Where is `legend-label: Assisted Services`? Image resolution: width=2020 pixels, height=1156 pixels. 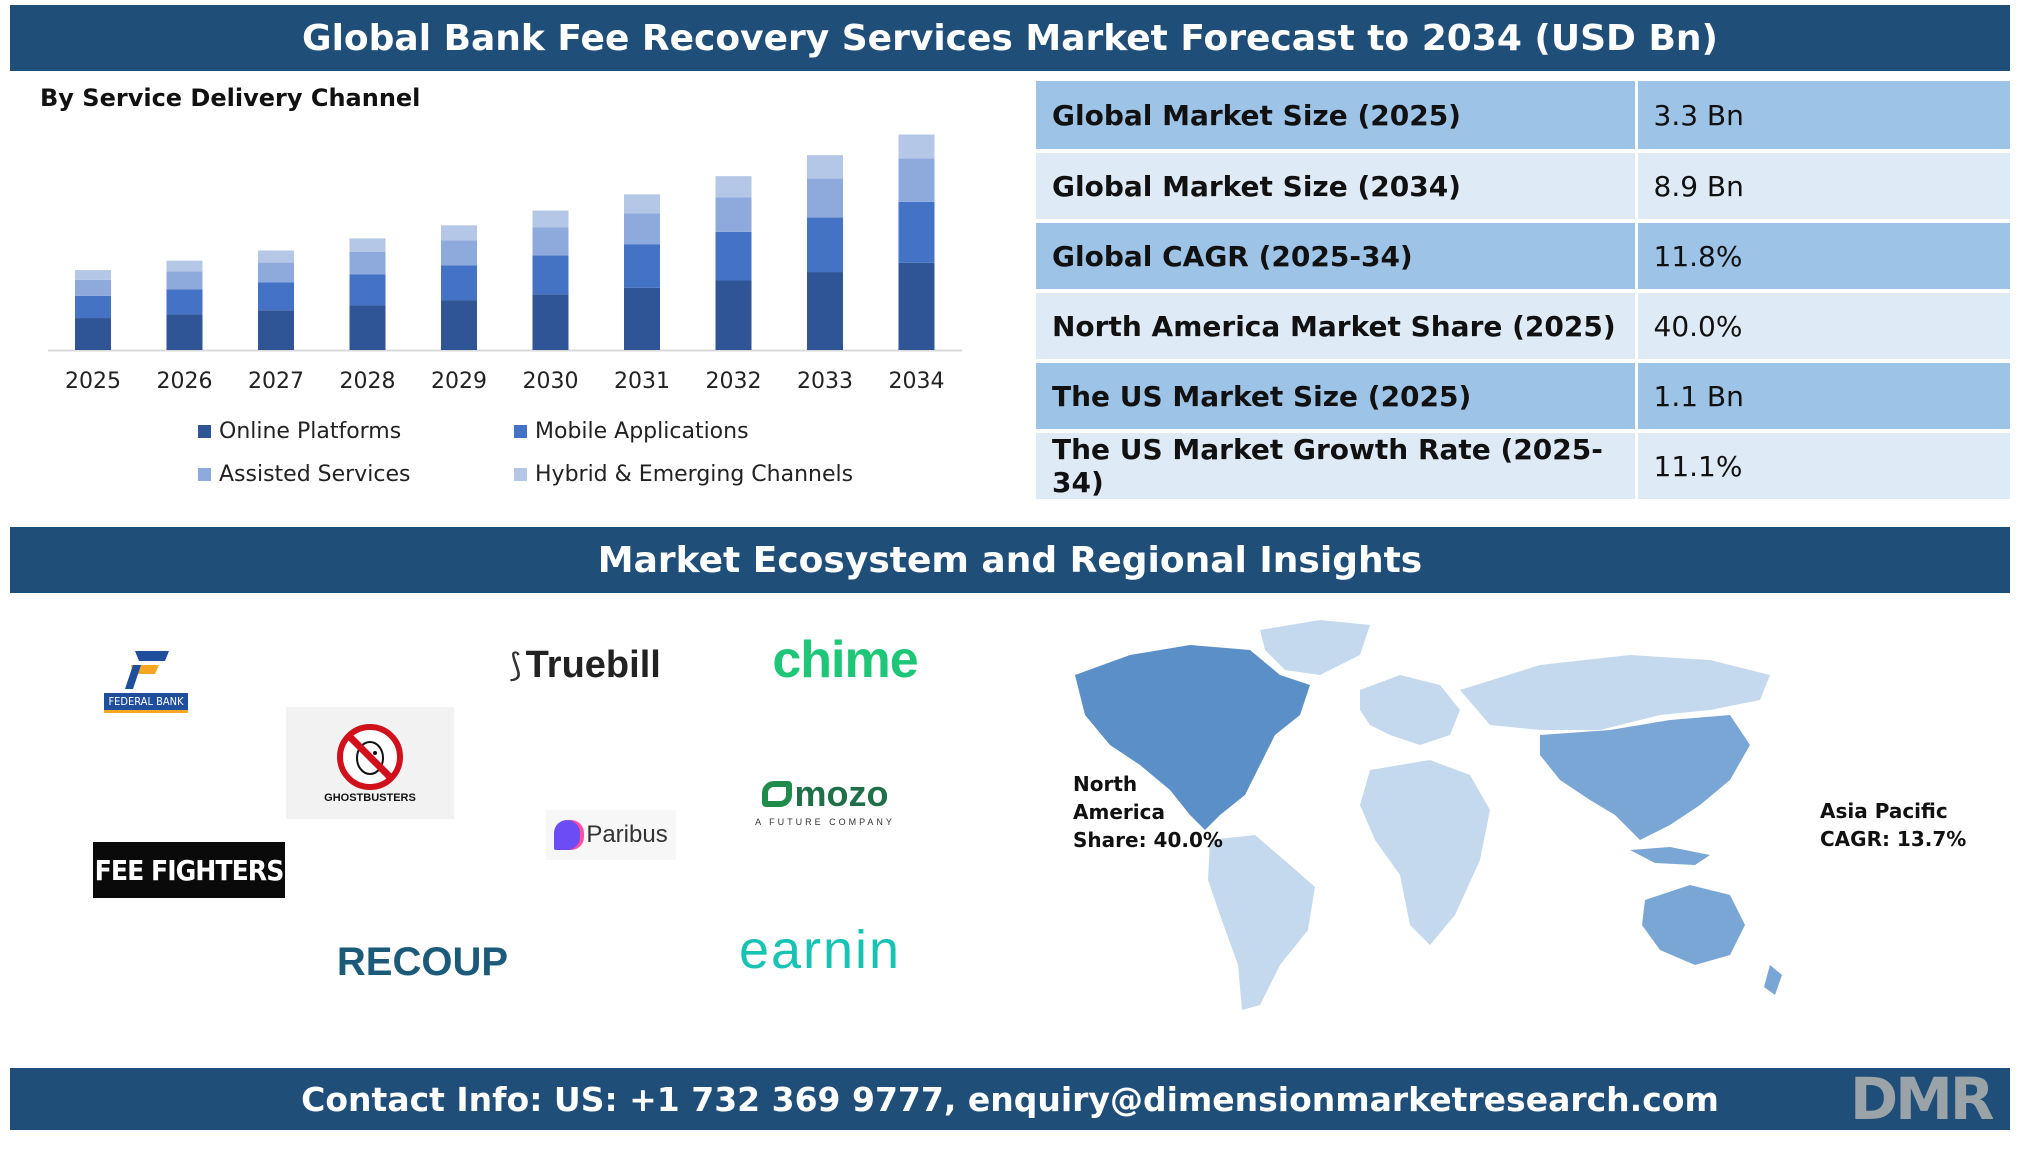 legend-label: Assisted Services is located at coordinates (315, 474).